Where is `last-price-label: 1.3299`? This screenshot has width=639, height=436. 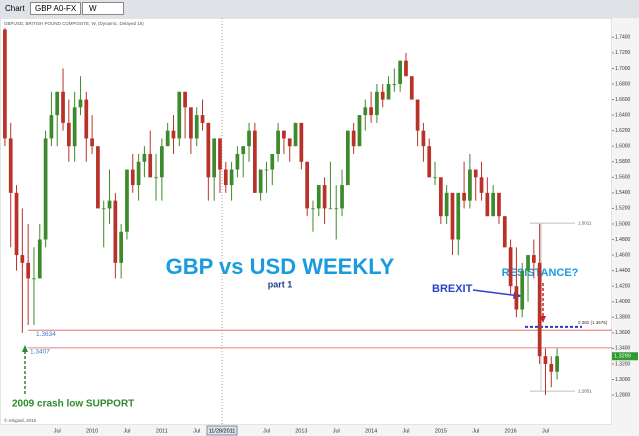 last-price-label: 1.3299 is located at coordinates (622, 357).